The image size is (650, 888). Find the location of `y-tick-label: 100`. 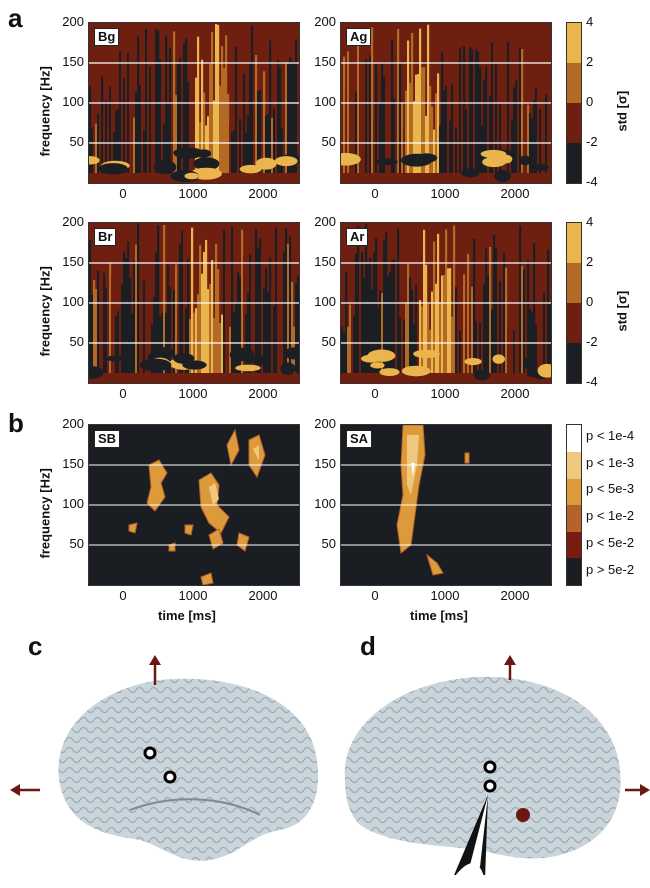

y-tick-label: 100 is located at coordinates (325, 301).